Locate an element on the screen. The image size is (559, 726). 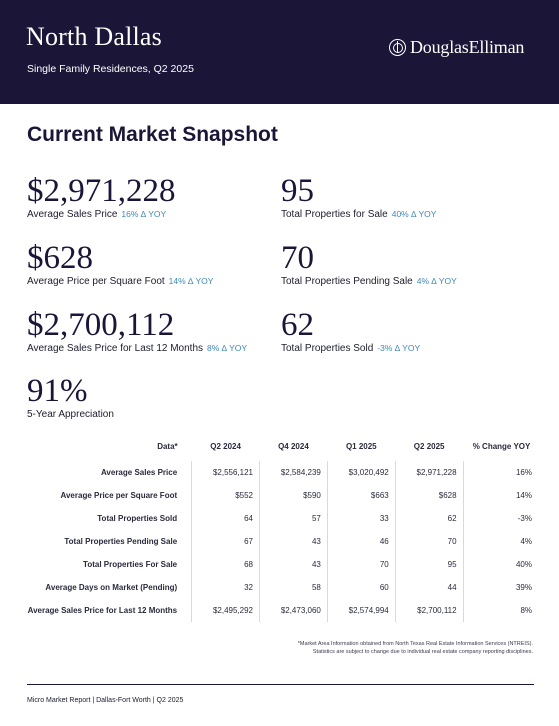
row-label: Average Price per Square Foot is located at coordinates (119, 495).